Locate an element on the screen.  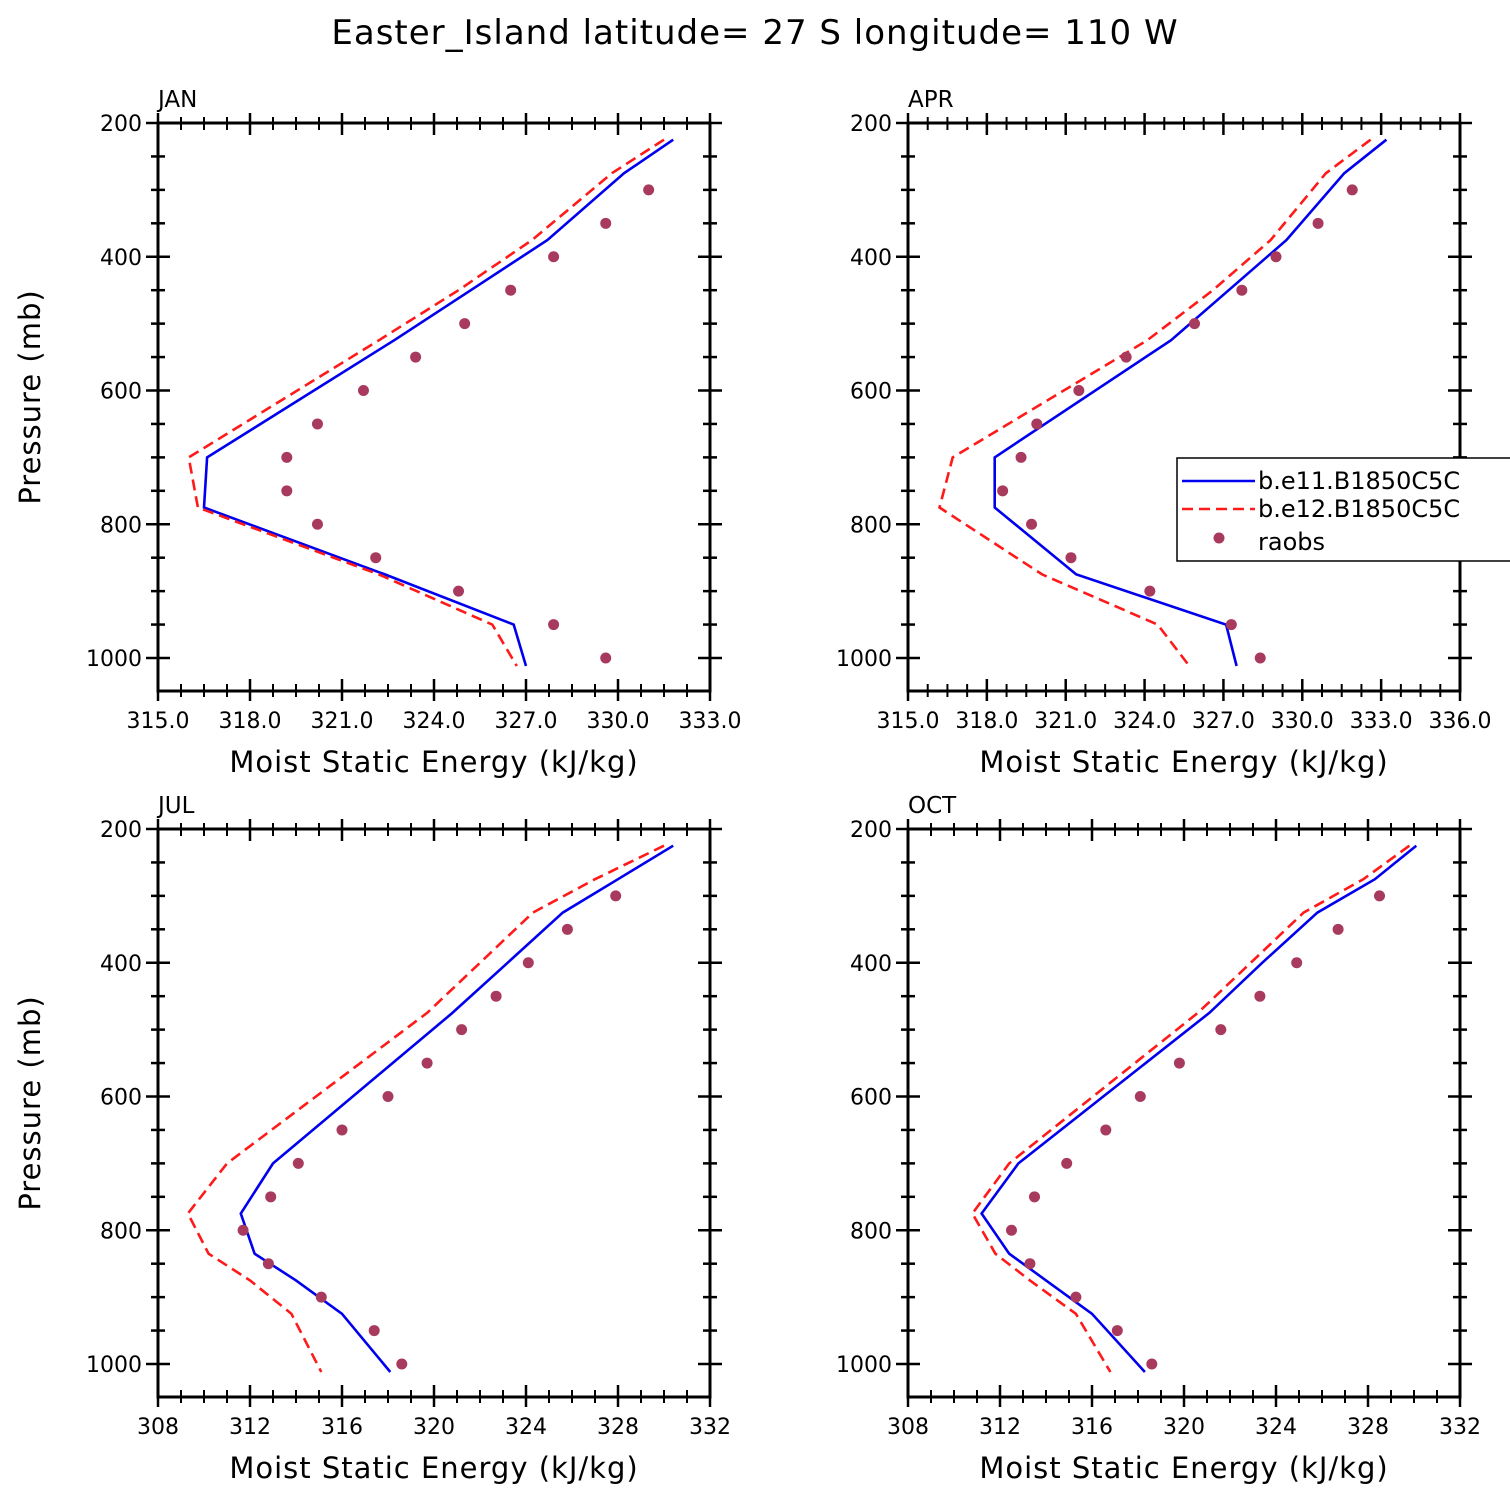
panel-title: JAN is located at coordinates (176, 100).